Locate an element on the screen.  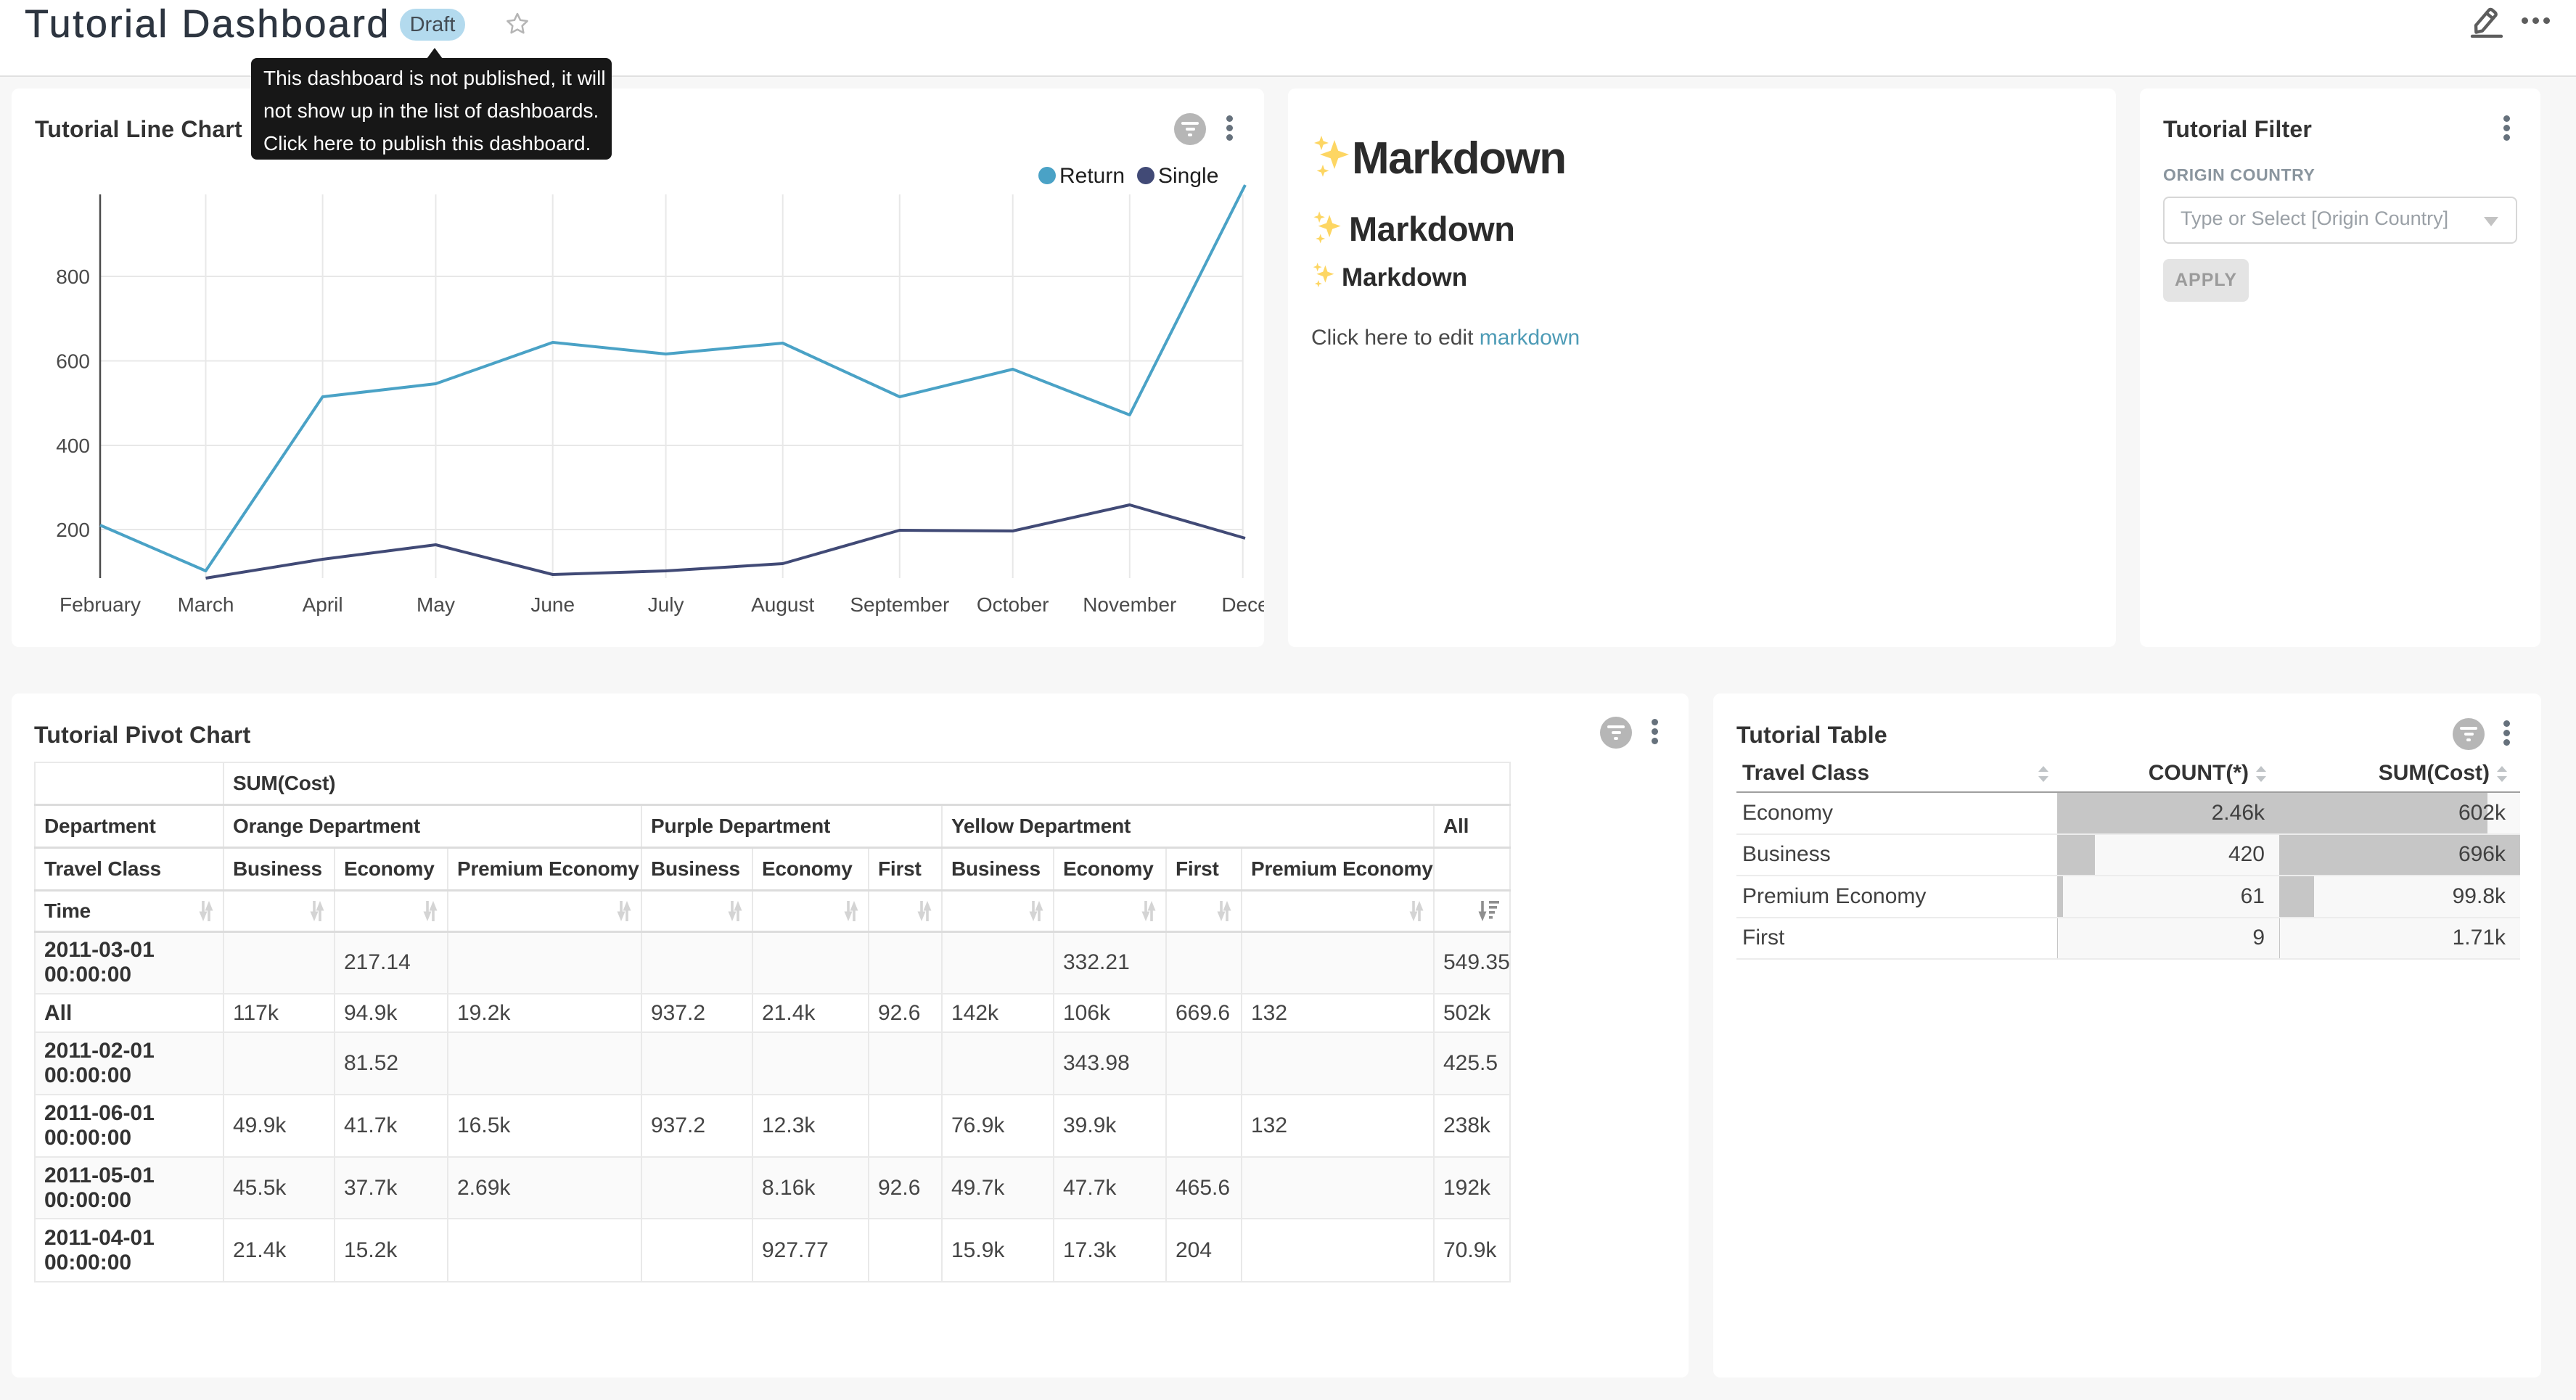
svg-text: 200 is located at coordinates (73, 530).